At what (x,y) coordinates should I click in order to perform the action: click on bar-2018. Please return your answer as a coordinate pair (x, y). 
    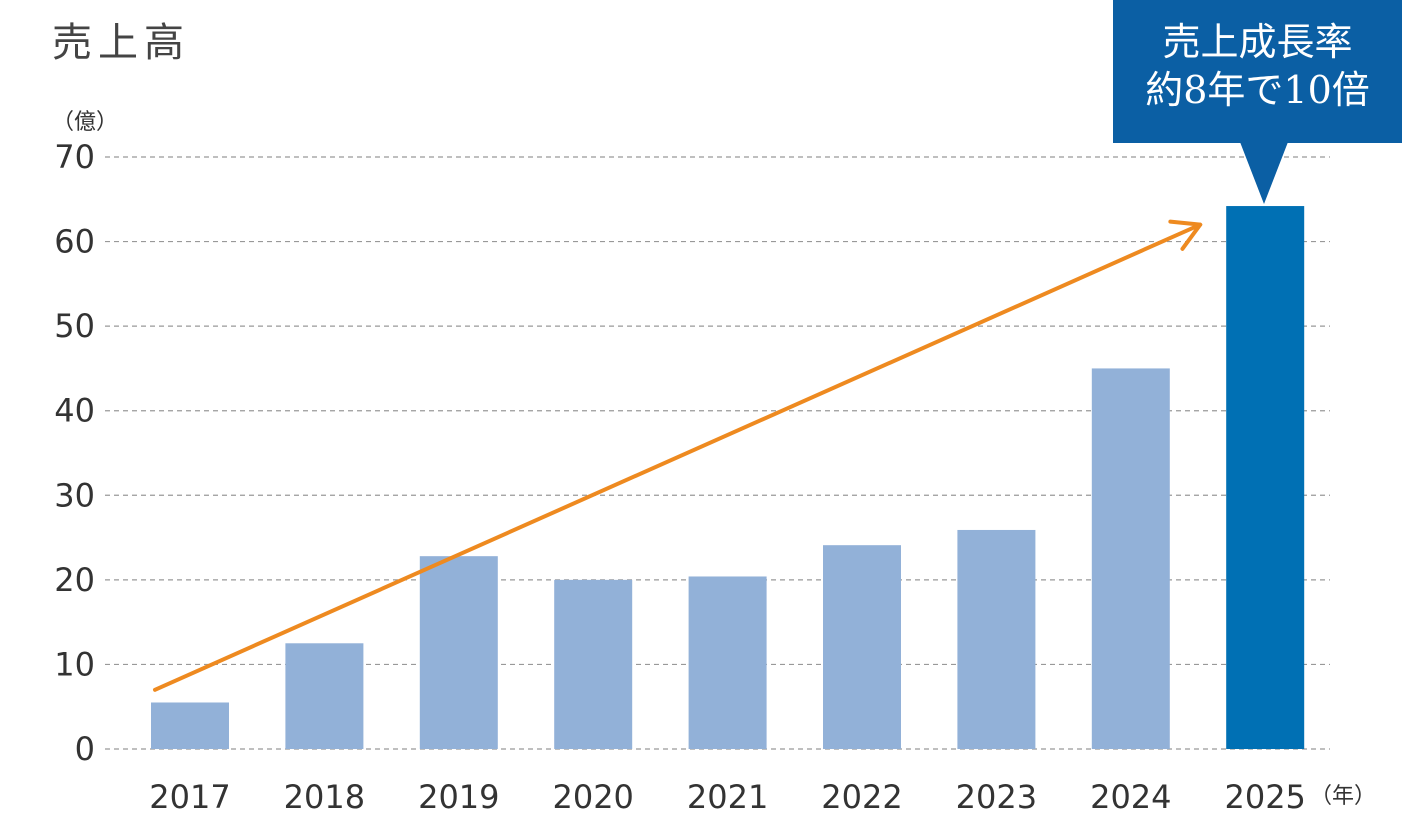
    Looking at the image, I should click on (324, 696).